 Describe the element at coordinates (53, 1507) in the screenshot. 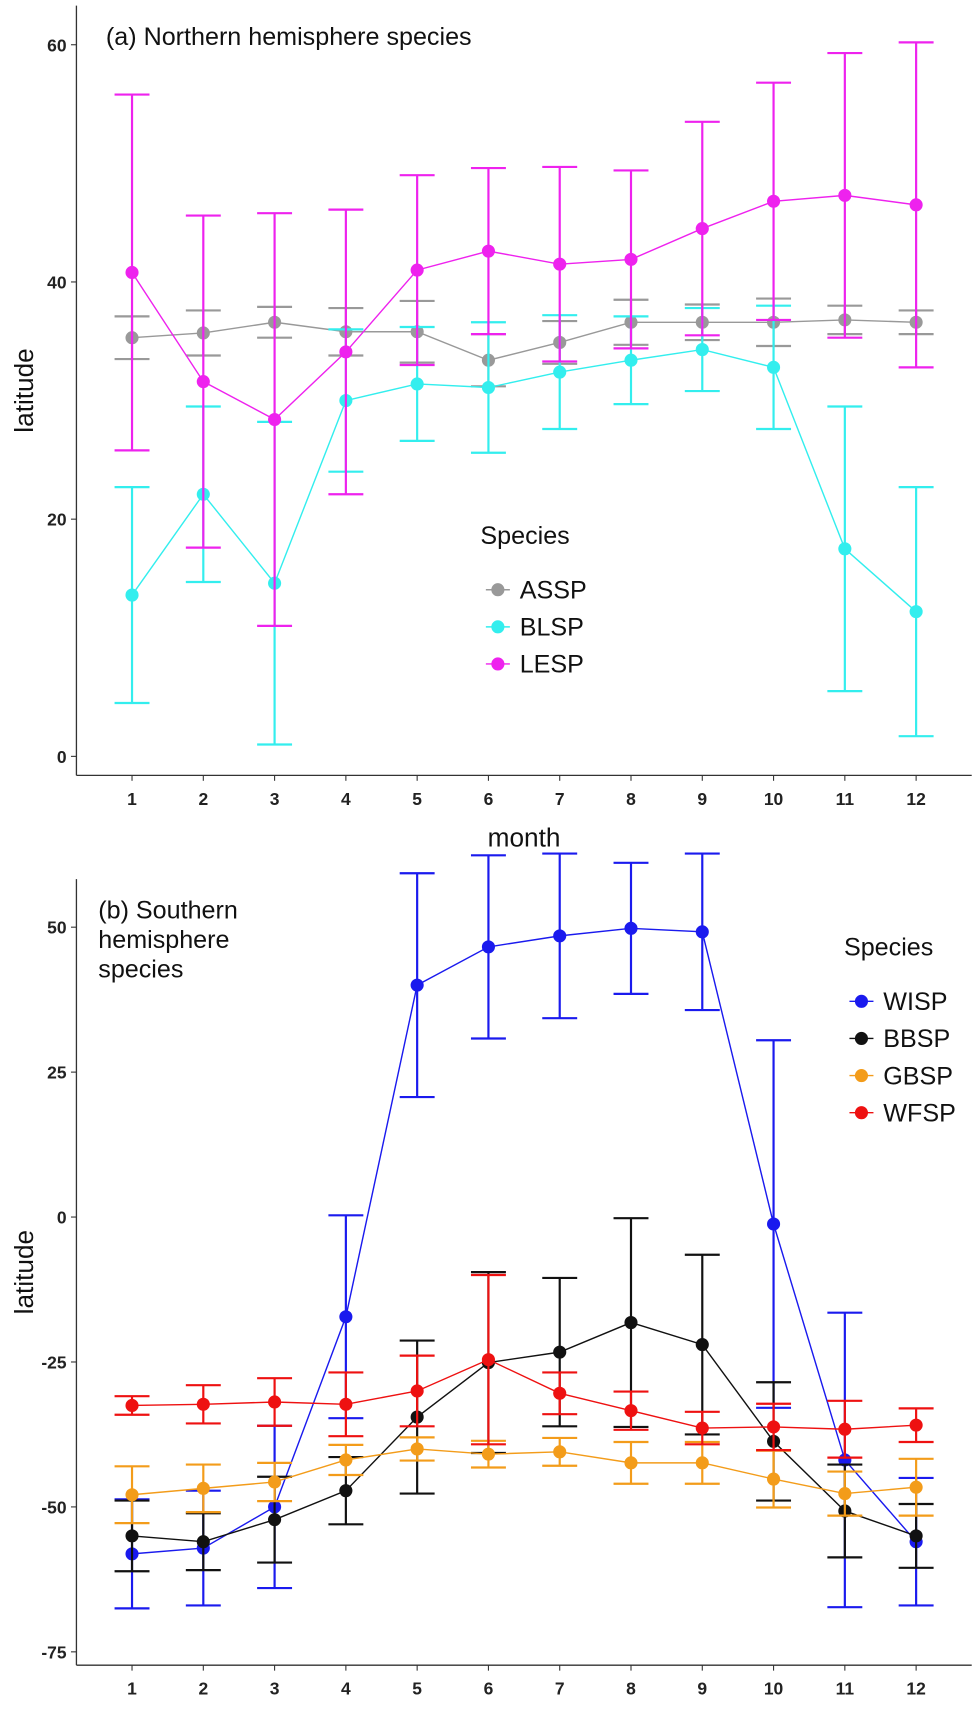

I see `y-tick-label: -50` at that location.